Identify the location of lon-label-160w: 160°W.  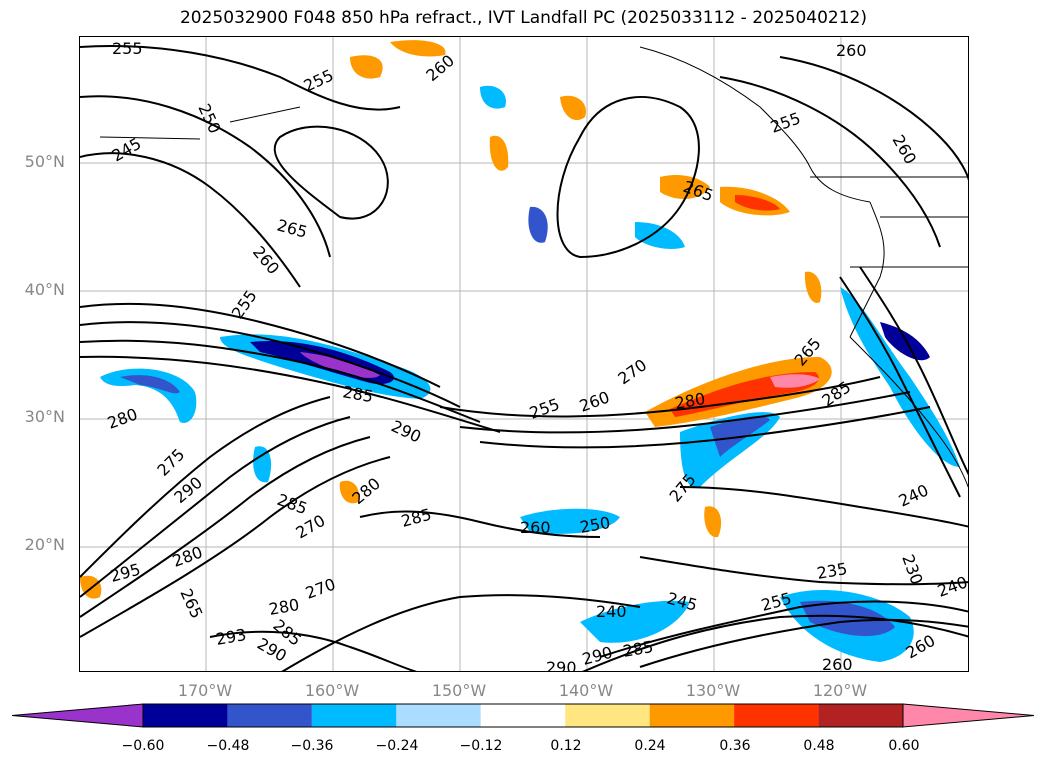
(332, 690).